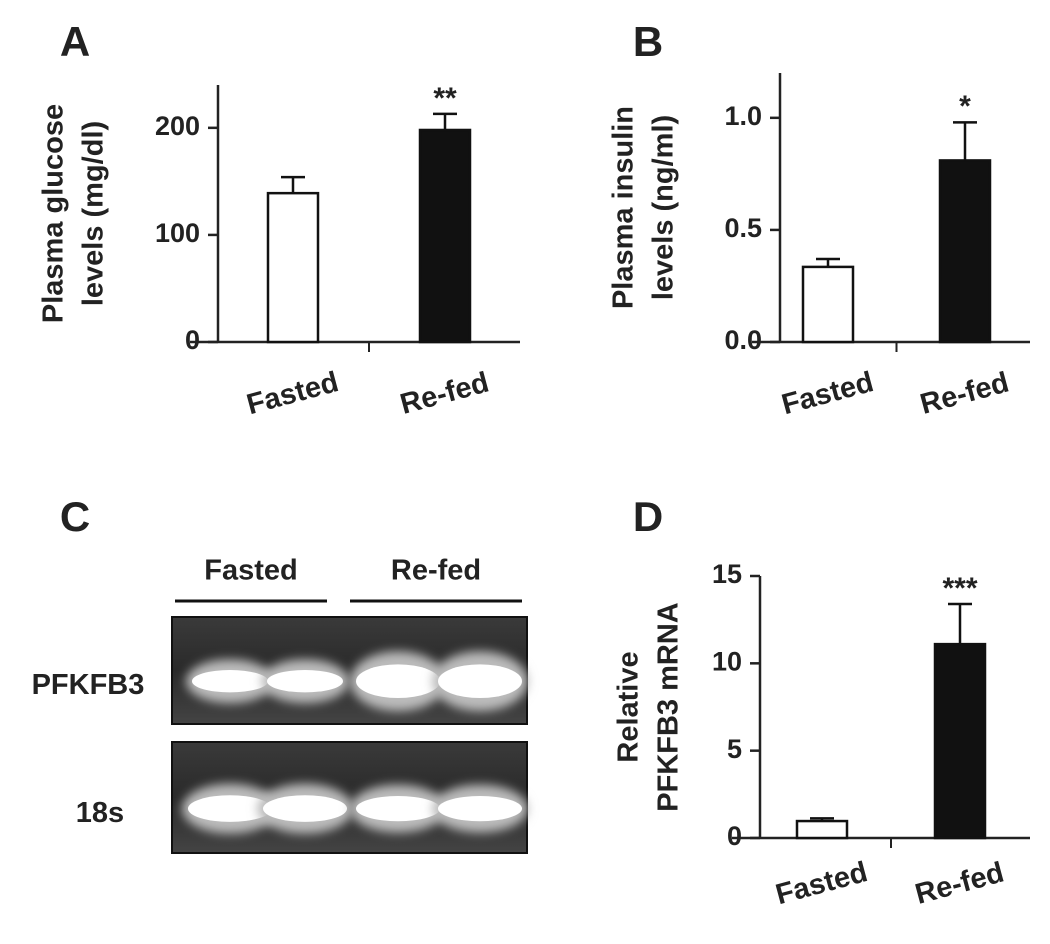 The width and height of the screenshot is (1050, 944). Describe the element at coordinates (88, 685) in the screenshot. I see `row-label: PFKFB3` at that location.